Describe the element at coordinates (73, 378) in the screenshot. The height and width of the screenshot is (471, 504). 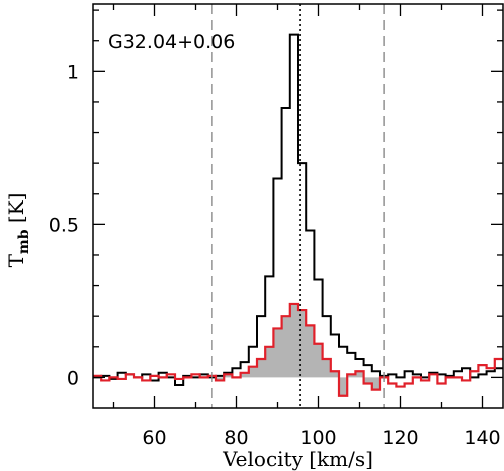
I see `y-tick-label: 0` at that location.